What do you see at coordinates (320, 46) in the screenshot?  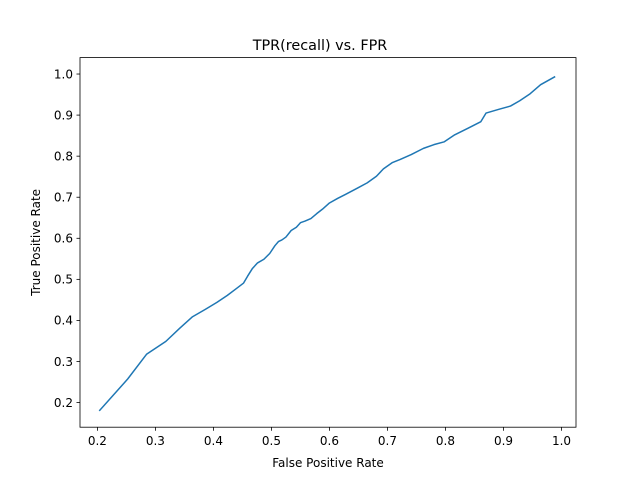 I see `chart-title: TPR(recall) vs. FPR` at bounding box center [320, 46].